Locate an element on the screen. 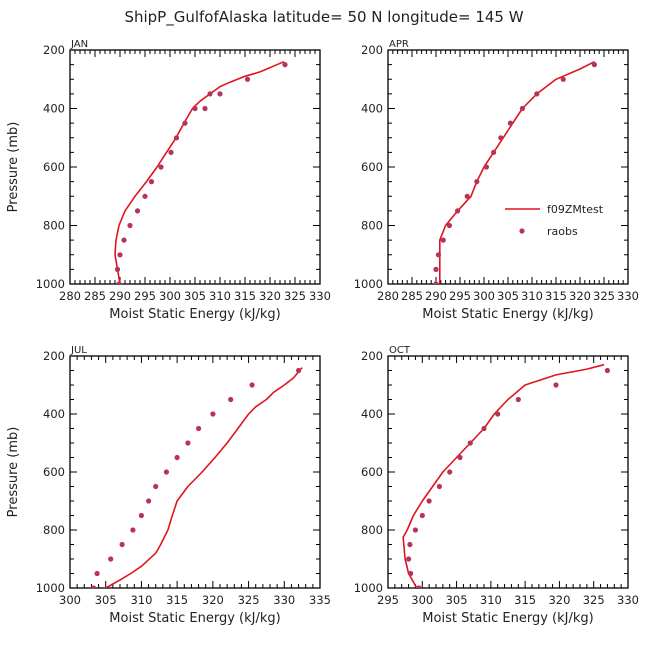 This screenshot has width=648, height=648. plot-frame-oct is located at coordinates (508, 472).